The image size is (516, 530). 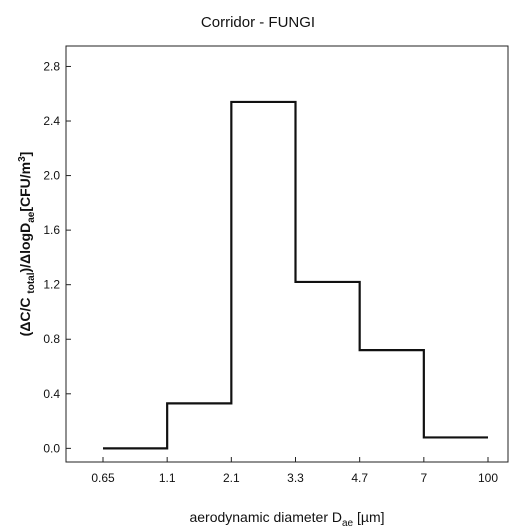 I want to click on x-tick-label: 2.1, so click(x=231, y=478).